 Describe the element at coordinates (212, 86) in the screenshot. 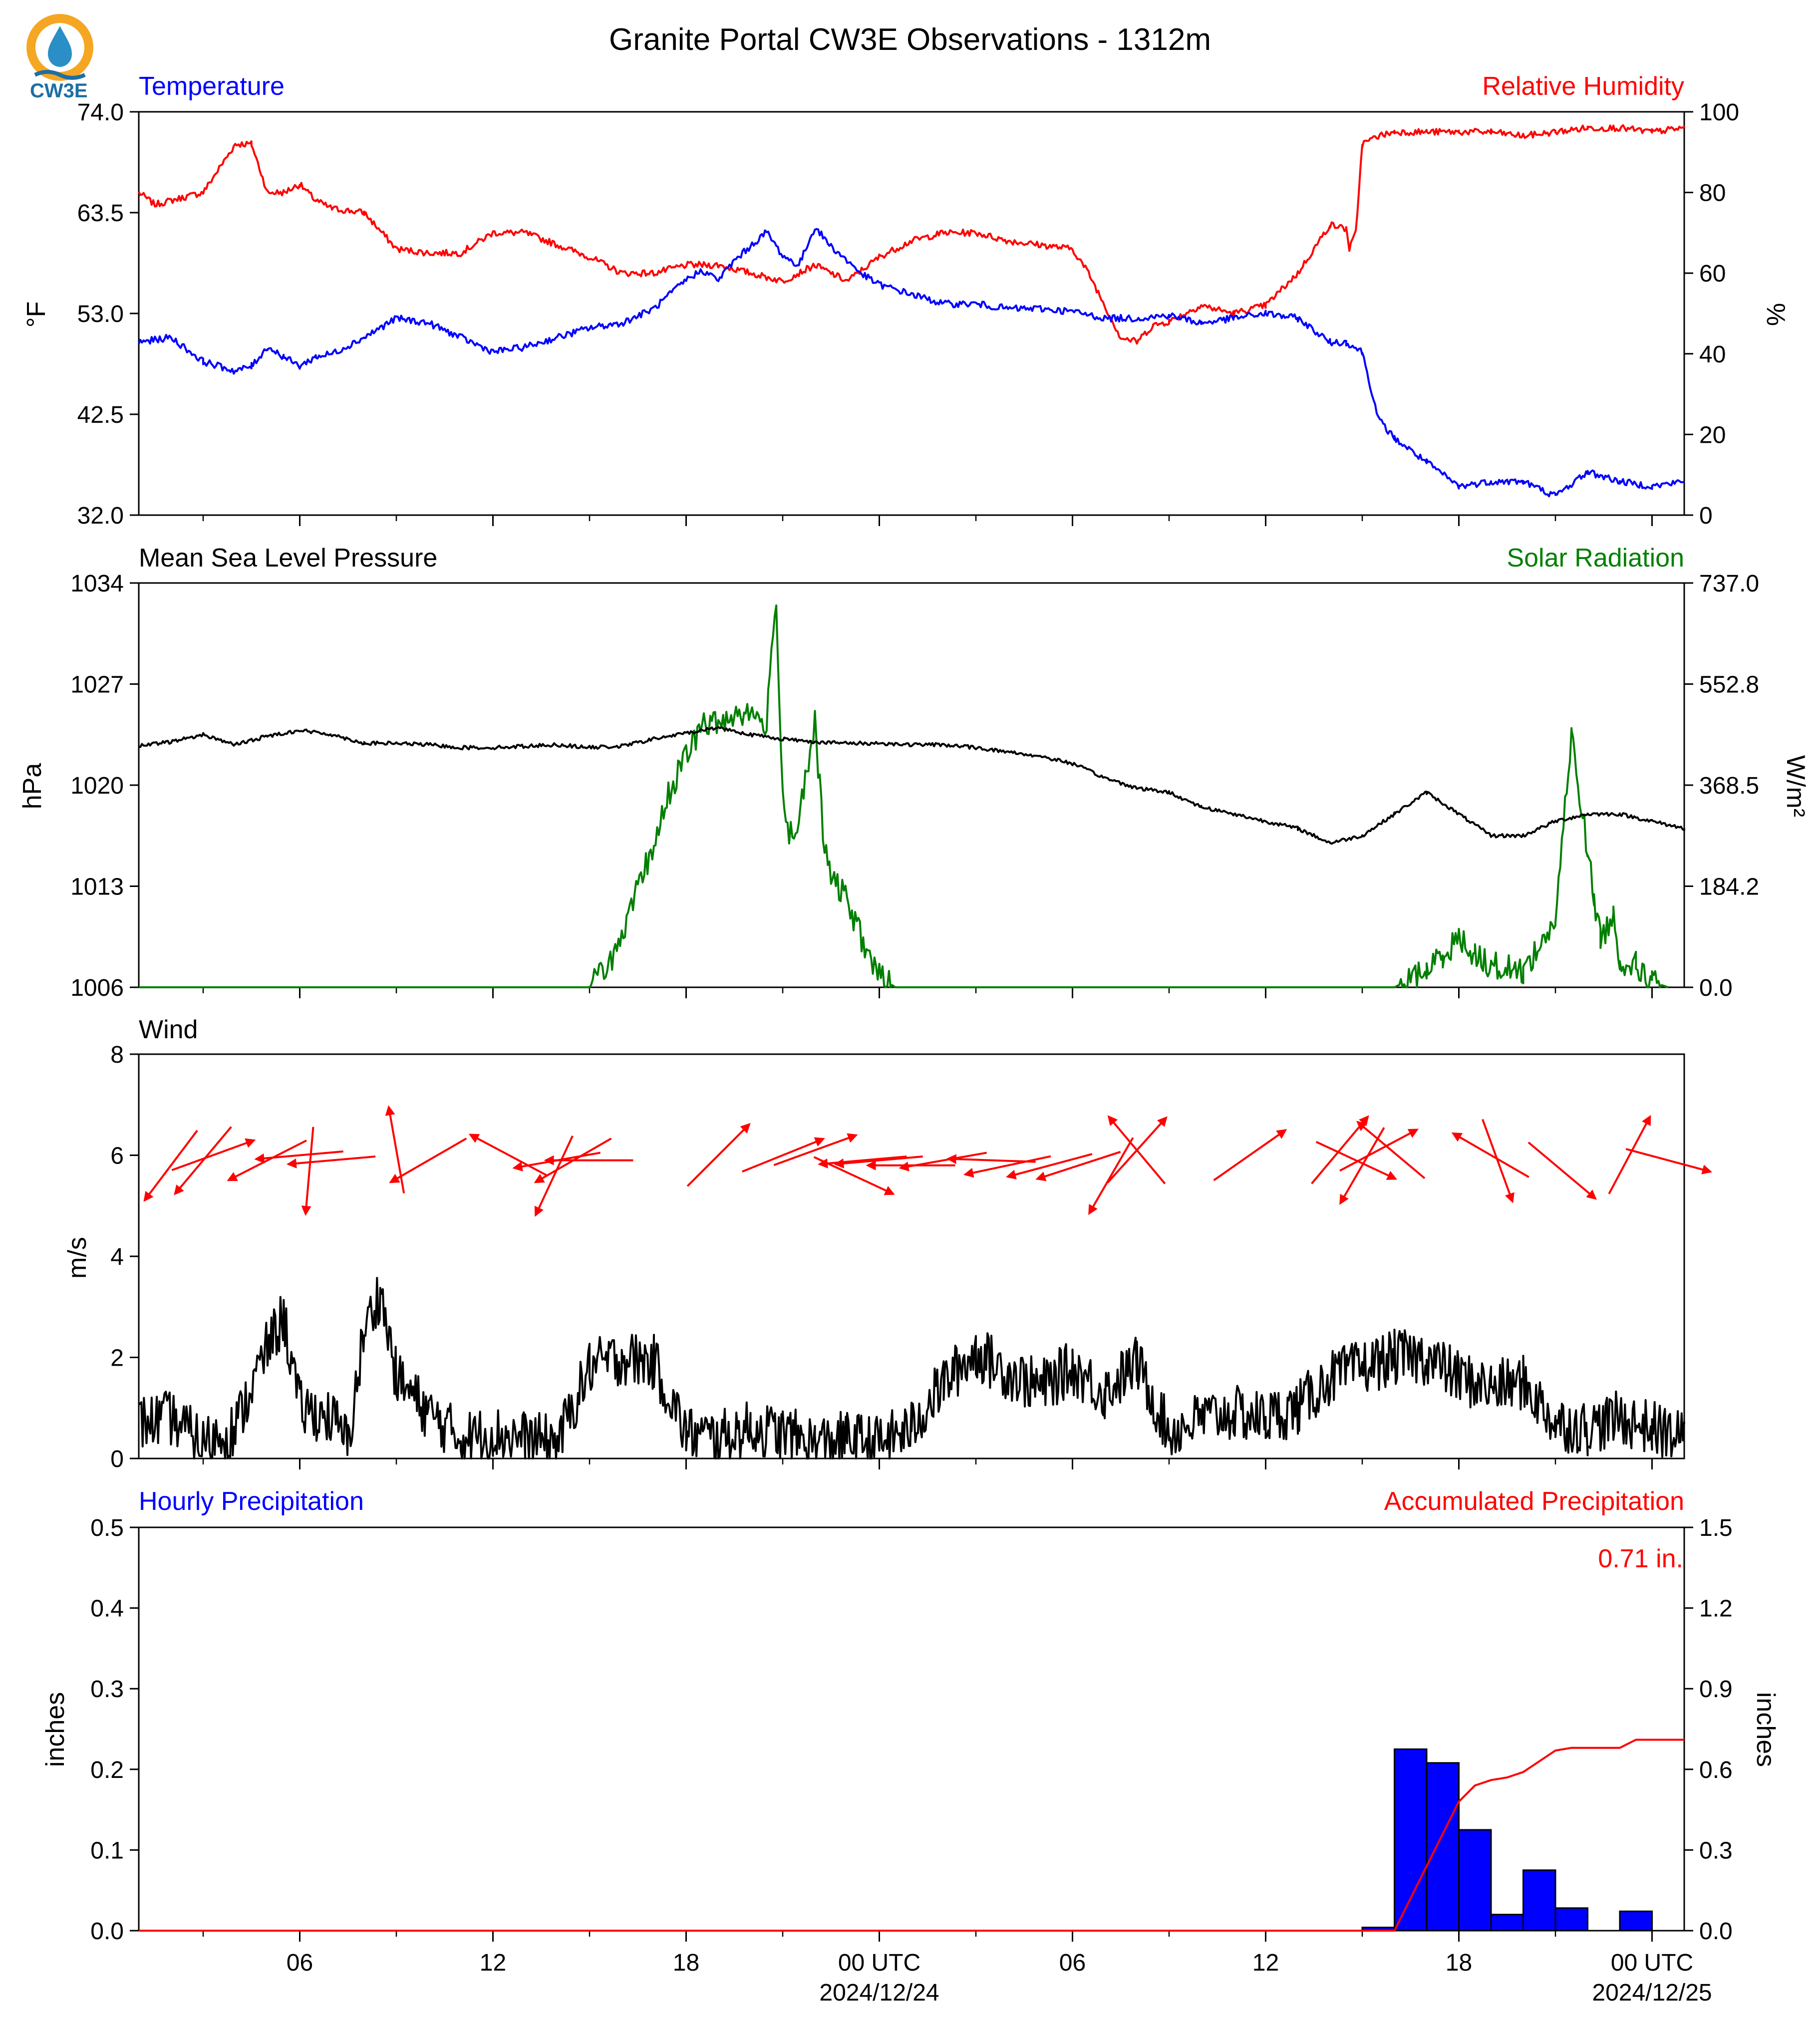

I see `temperature-title: Temperature` at that location.